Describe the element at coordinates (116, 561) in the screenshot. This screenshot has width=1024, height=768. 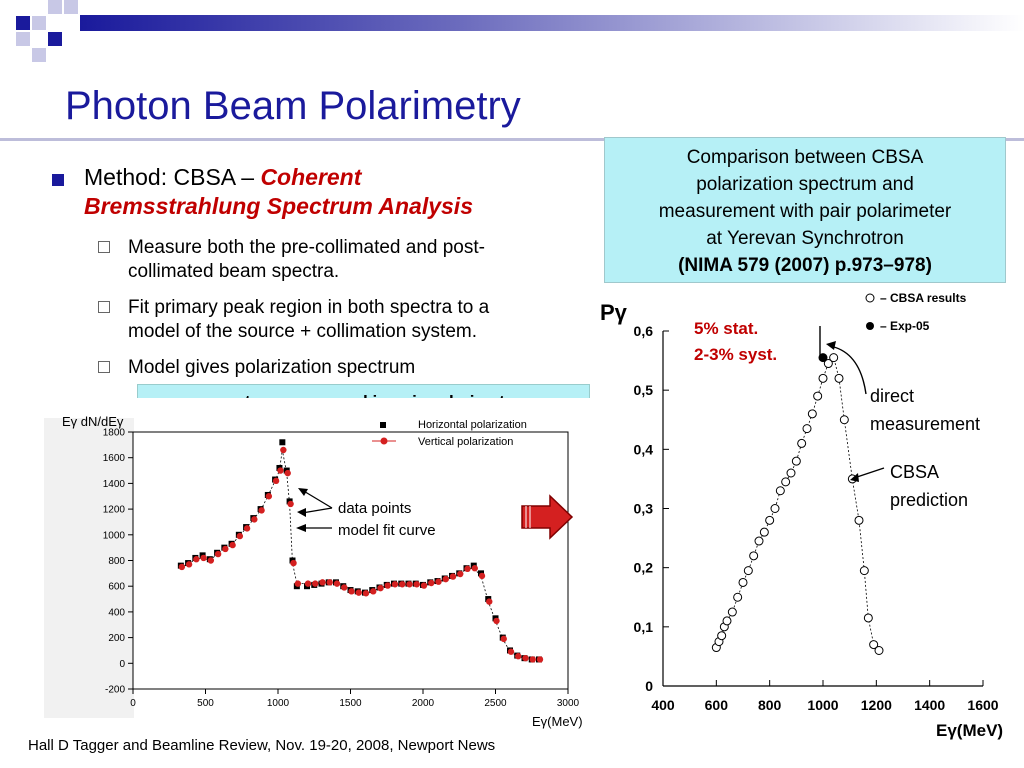
I see `y-tick-label: 800` at that location.